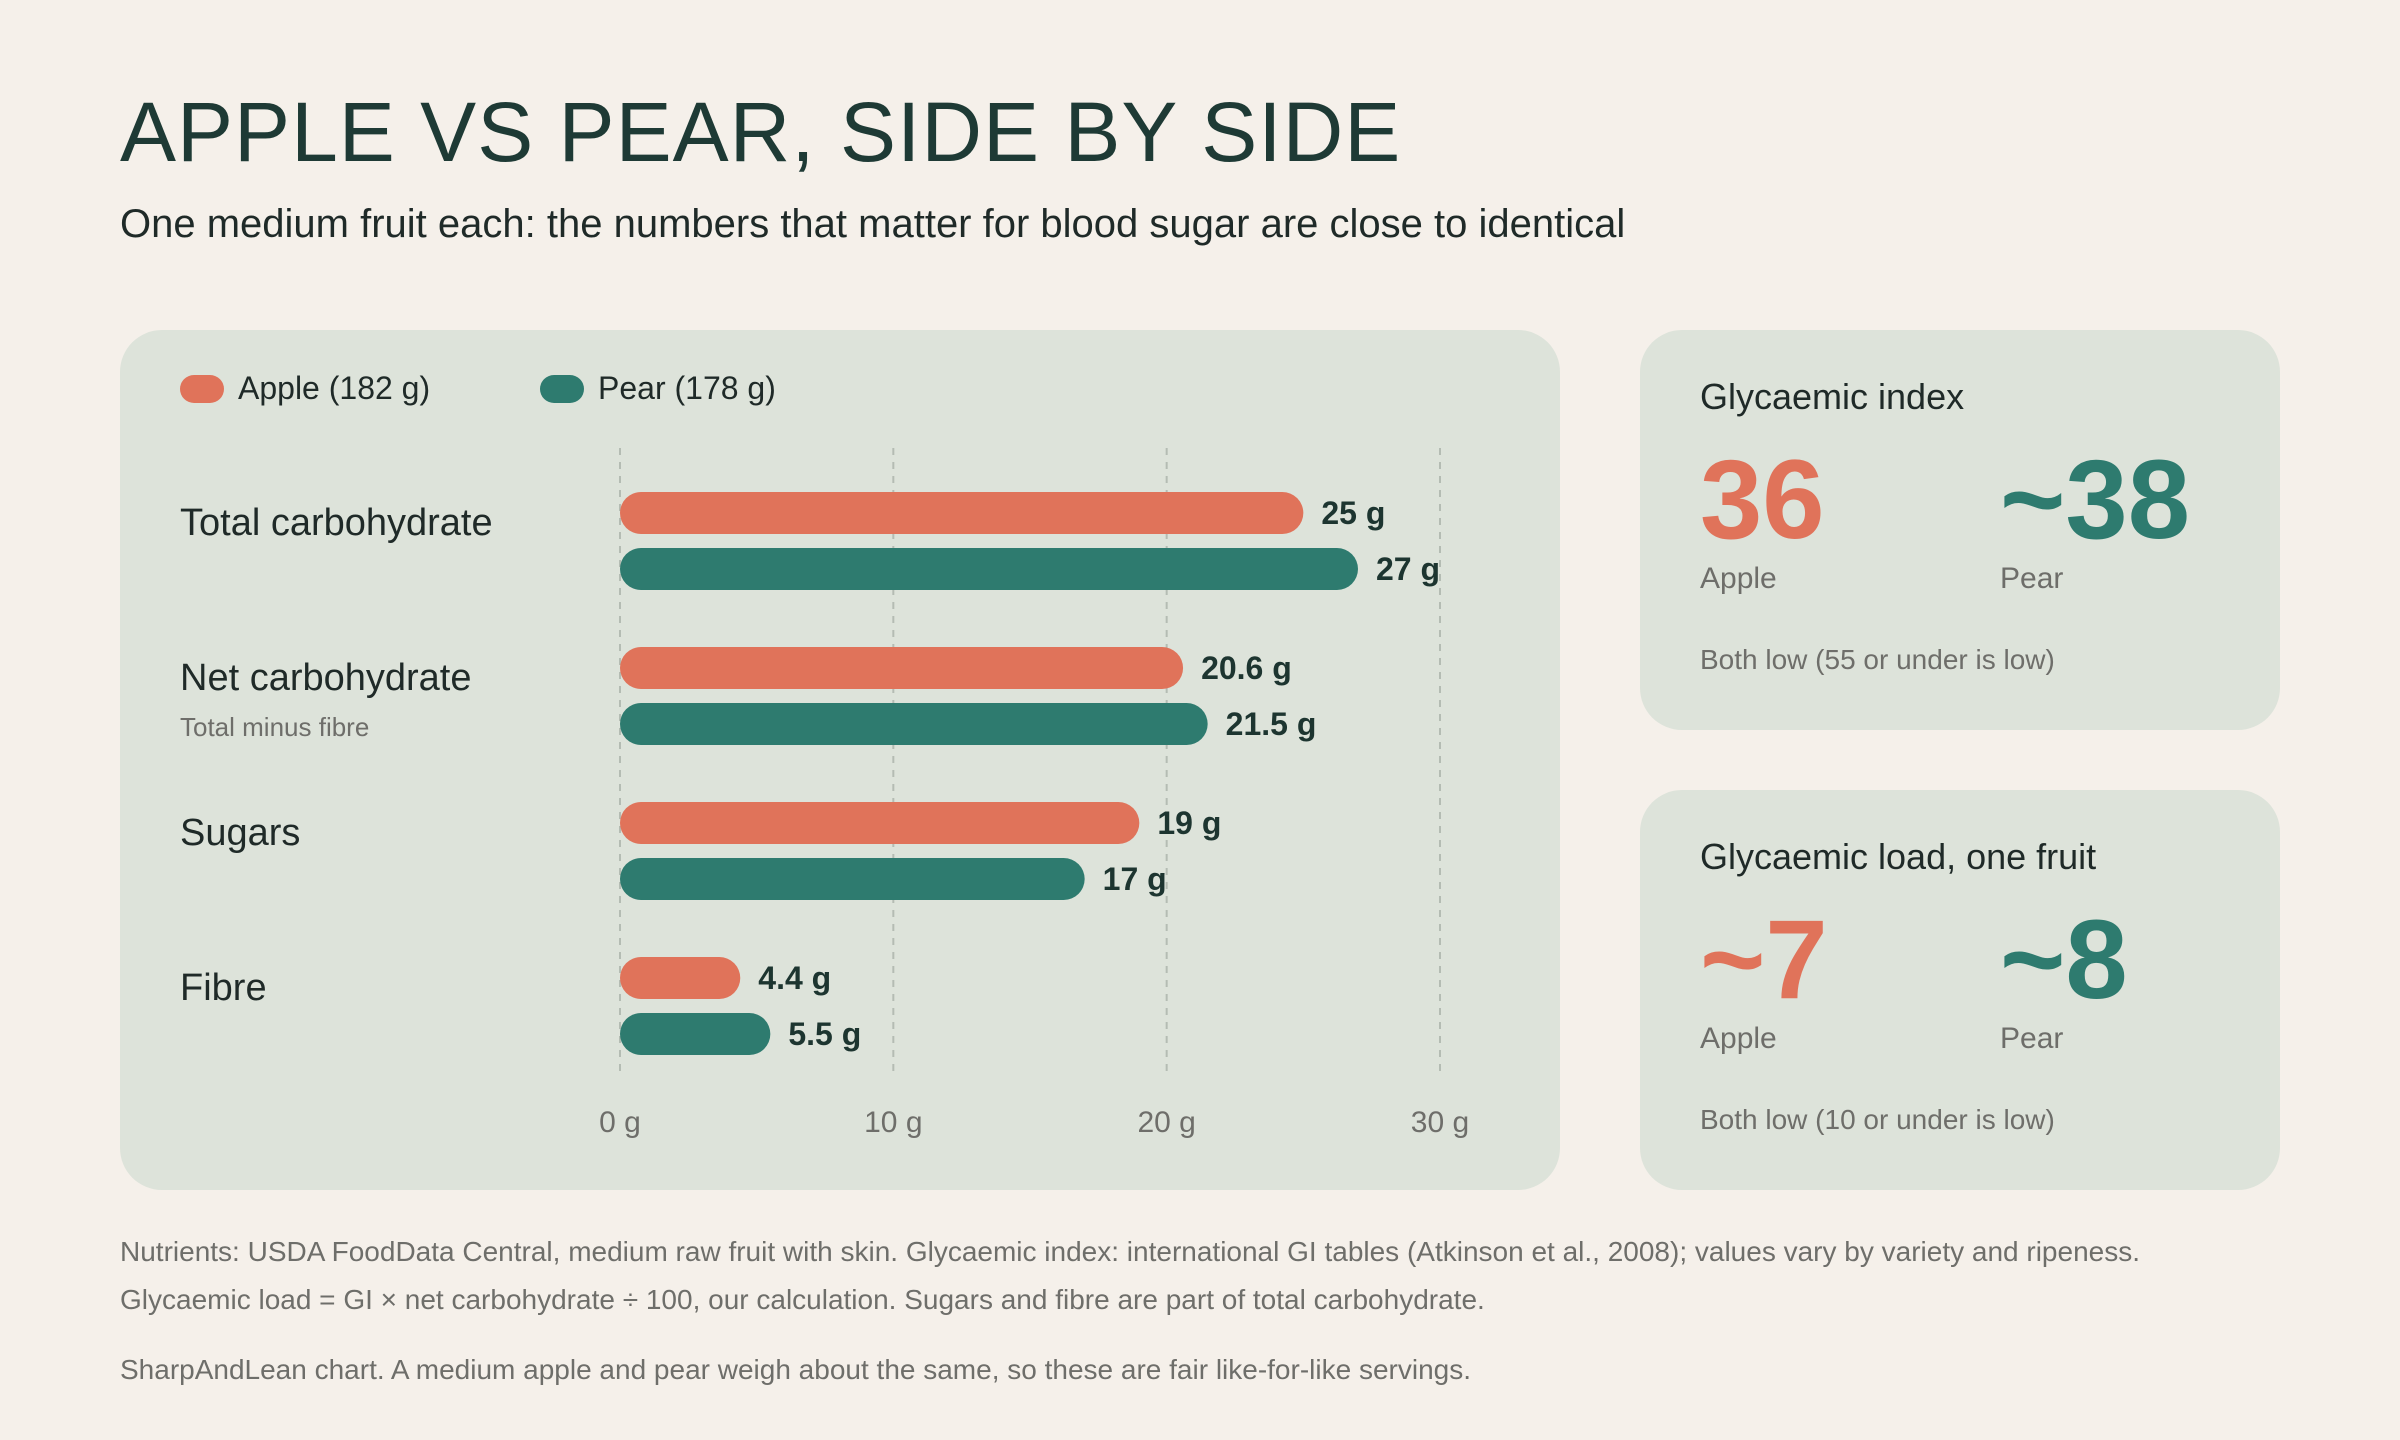 The width and height of the screenshot is (2400, 1440). Describe the element at coordinates (1762, 499) in the screenshot. I see `gi-apple-value: 36` at that location.